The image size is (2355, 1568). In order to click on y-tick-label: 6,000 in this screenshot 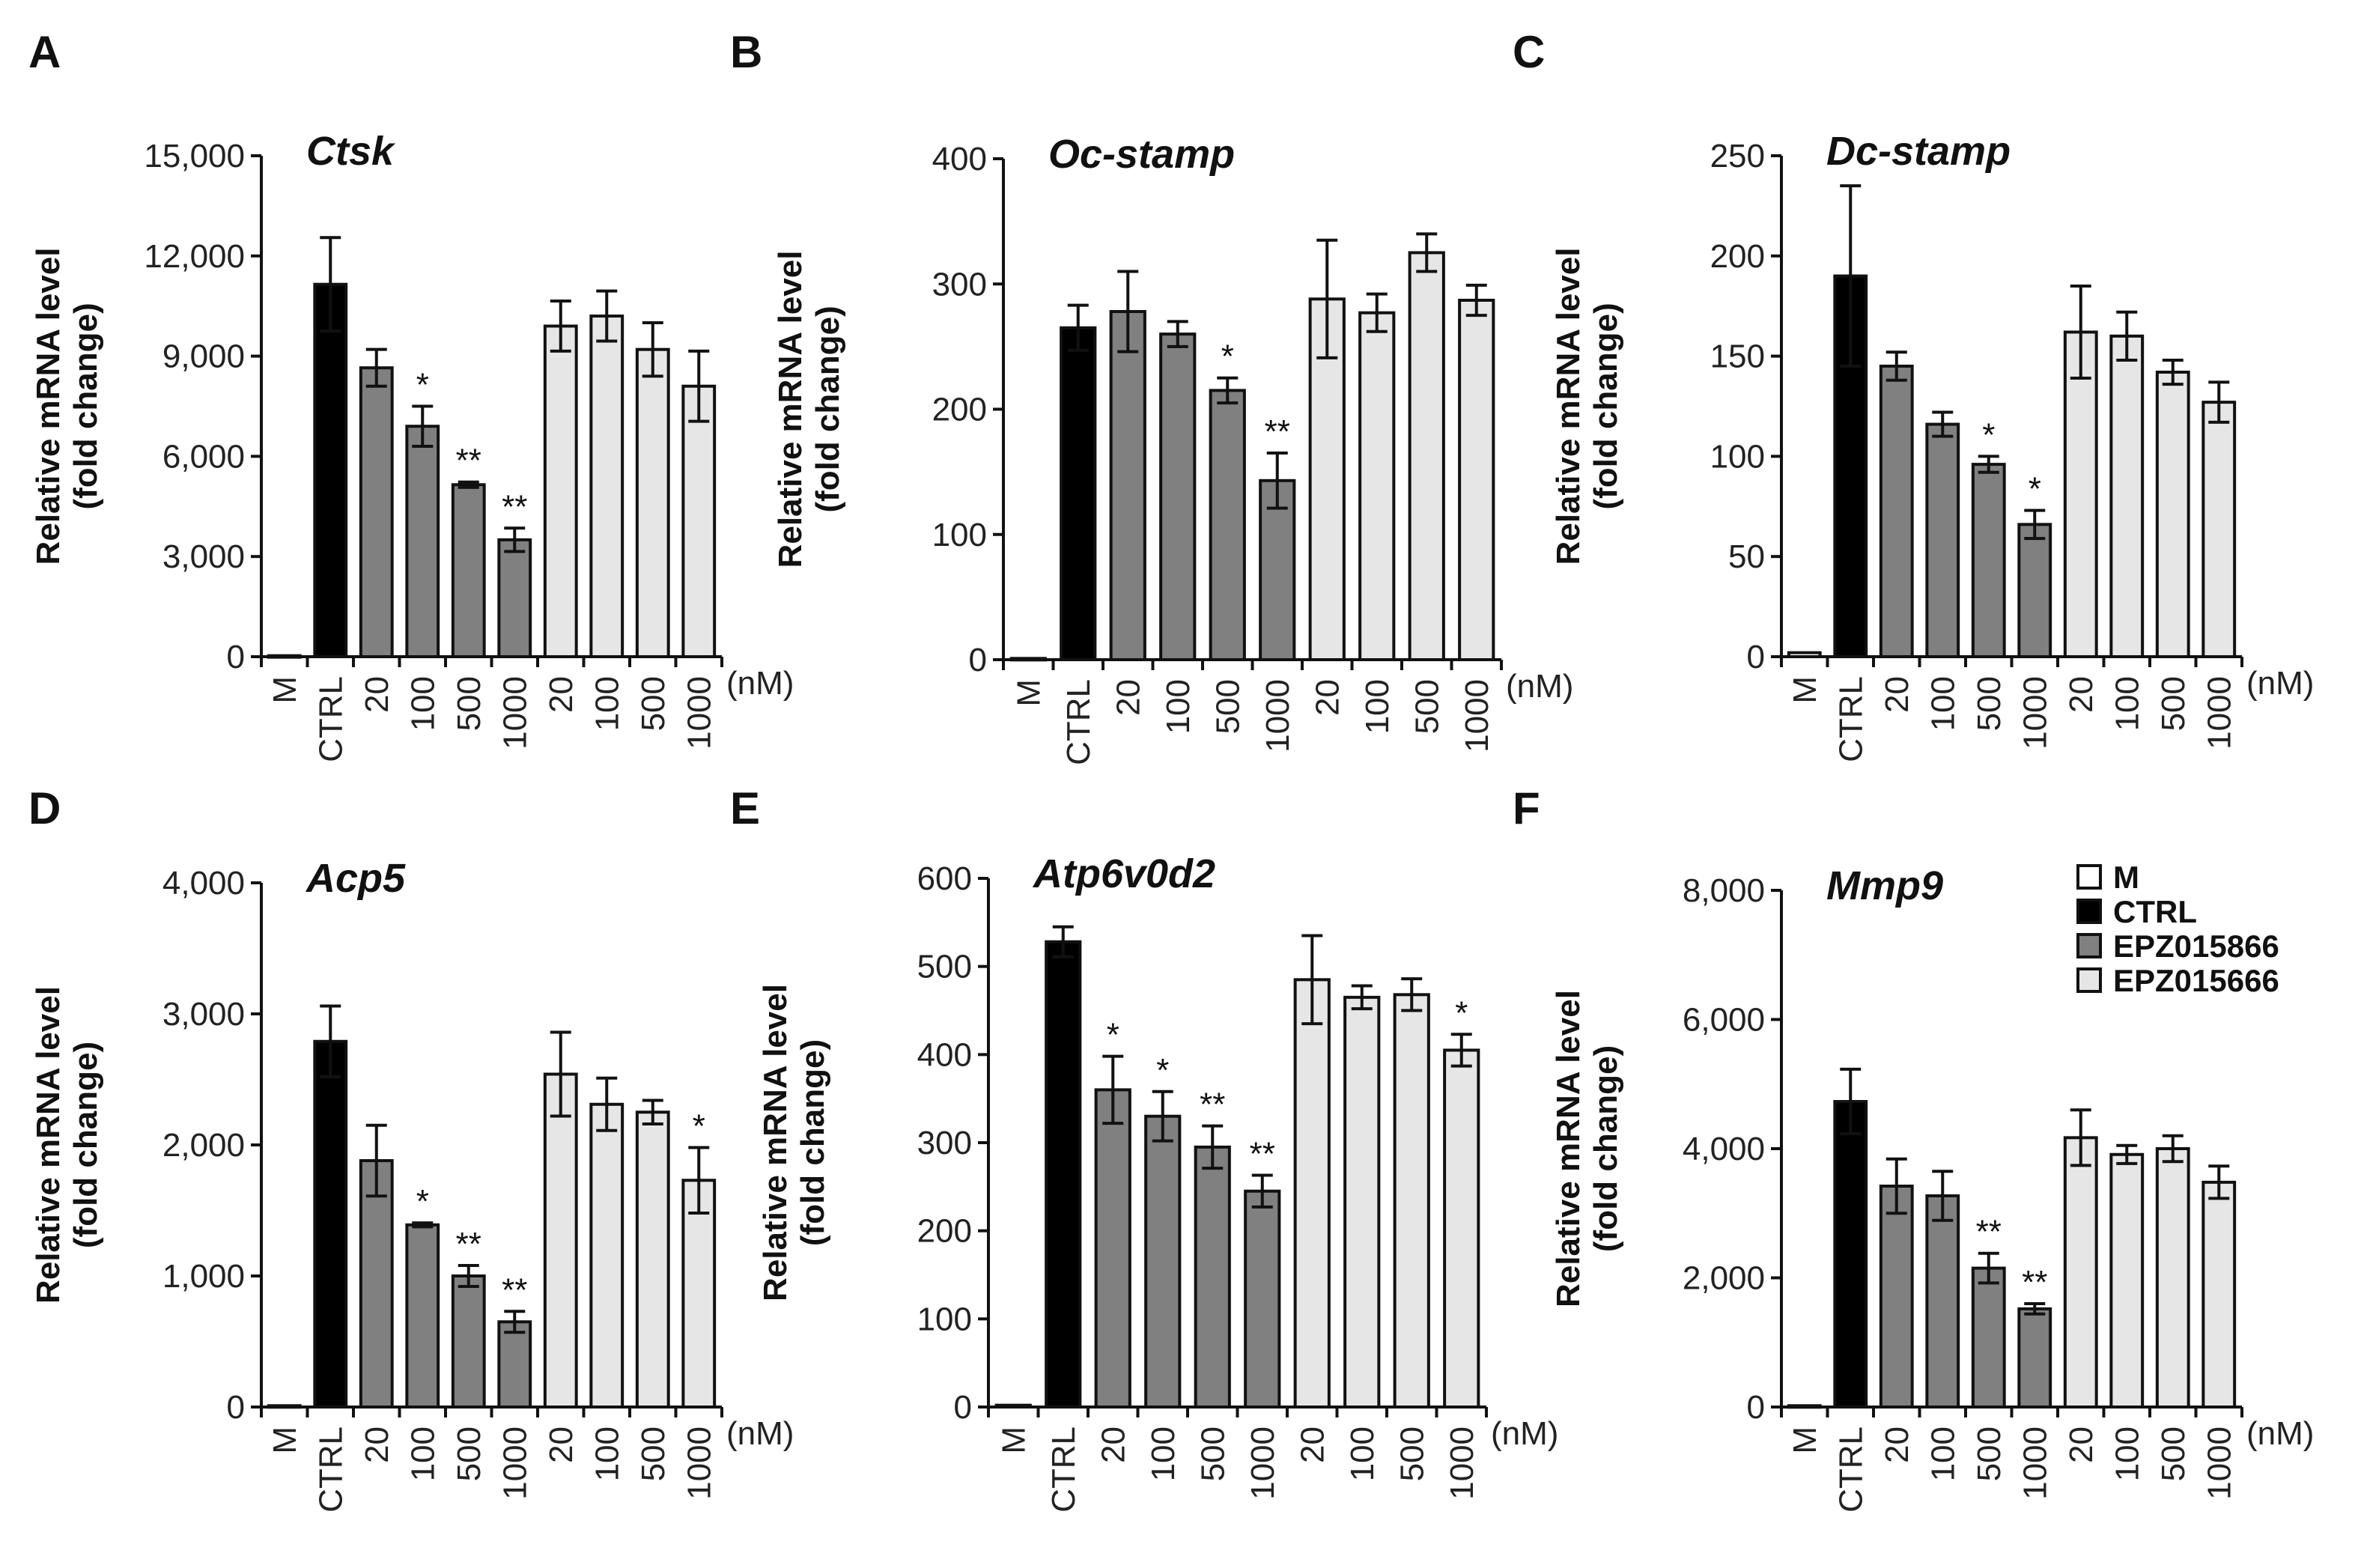, I will do `click(203, 456)`.